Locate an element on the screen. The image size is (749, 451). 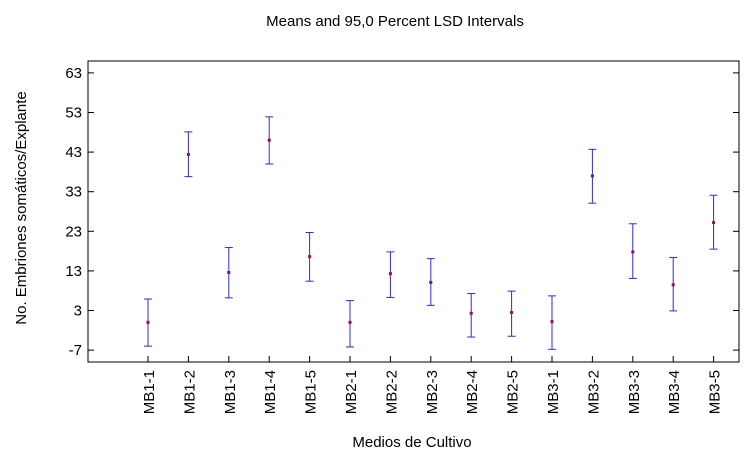
y-tick-label: 3 is located at coordinates (78, 311).